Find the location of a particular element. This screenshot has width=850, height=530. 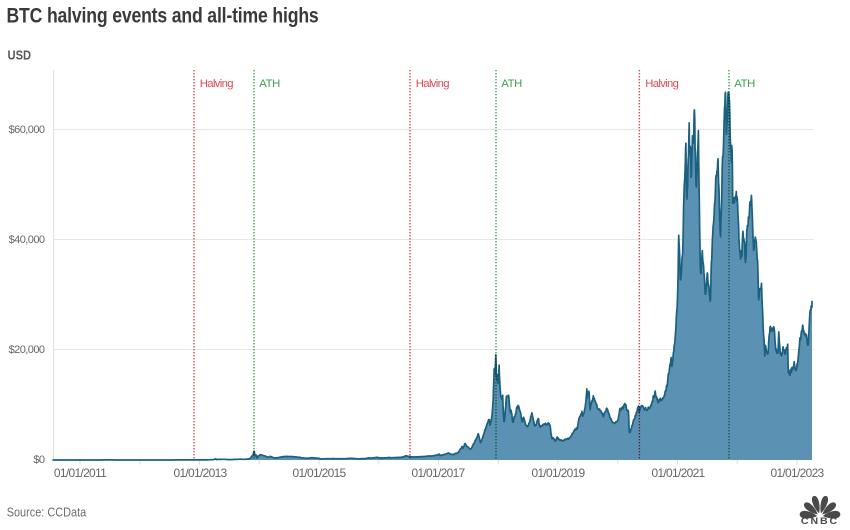

svg-text: 01/01/2021 is located at coordinates (678, 473).